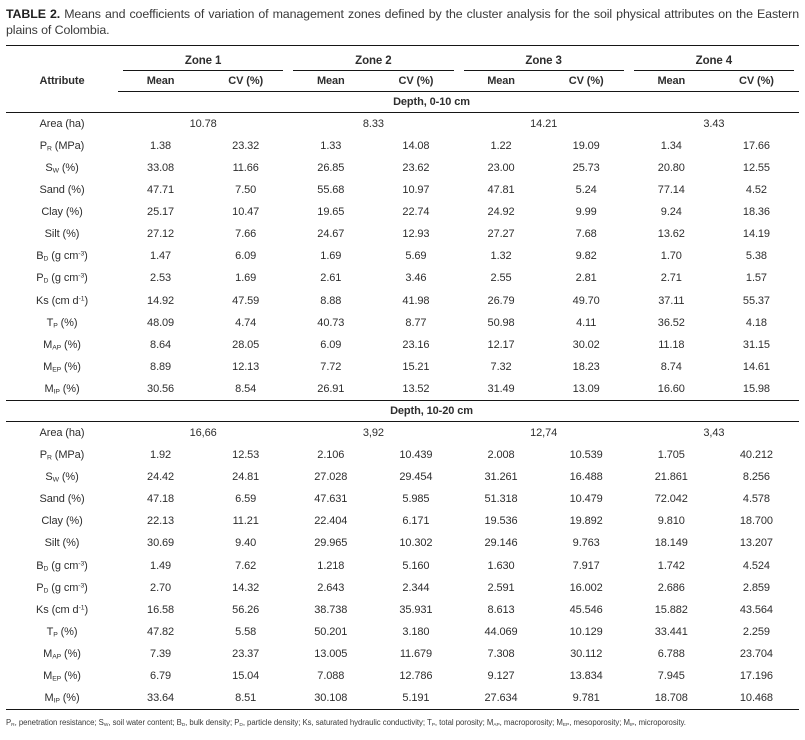 The width and height of the screenshot is (805, 740). What do you see at coordinates (161, 81) in the screenshot?
I see `mean-header-zone-1: Mean` at bounding box center [161, 81].